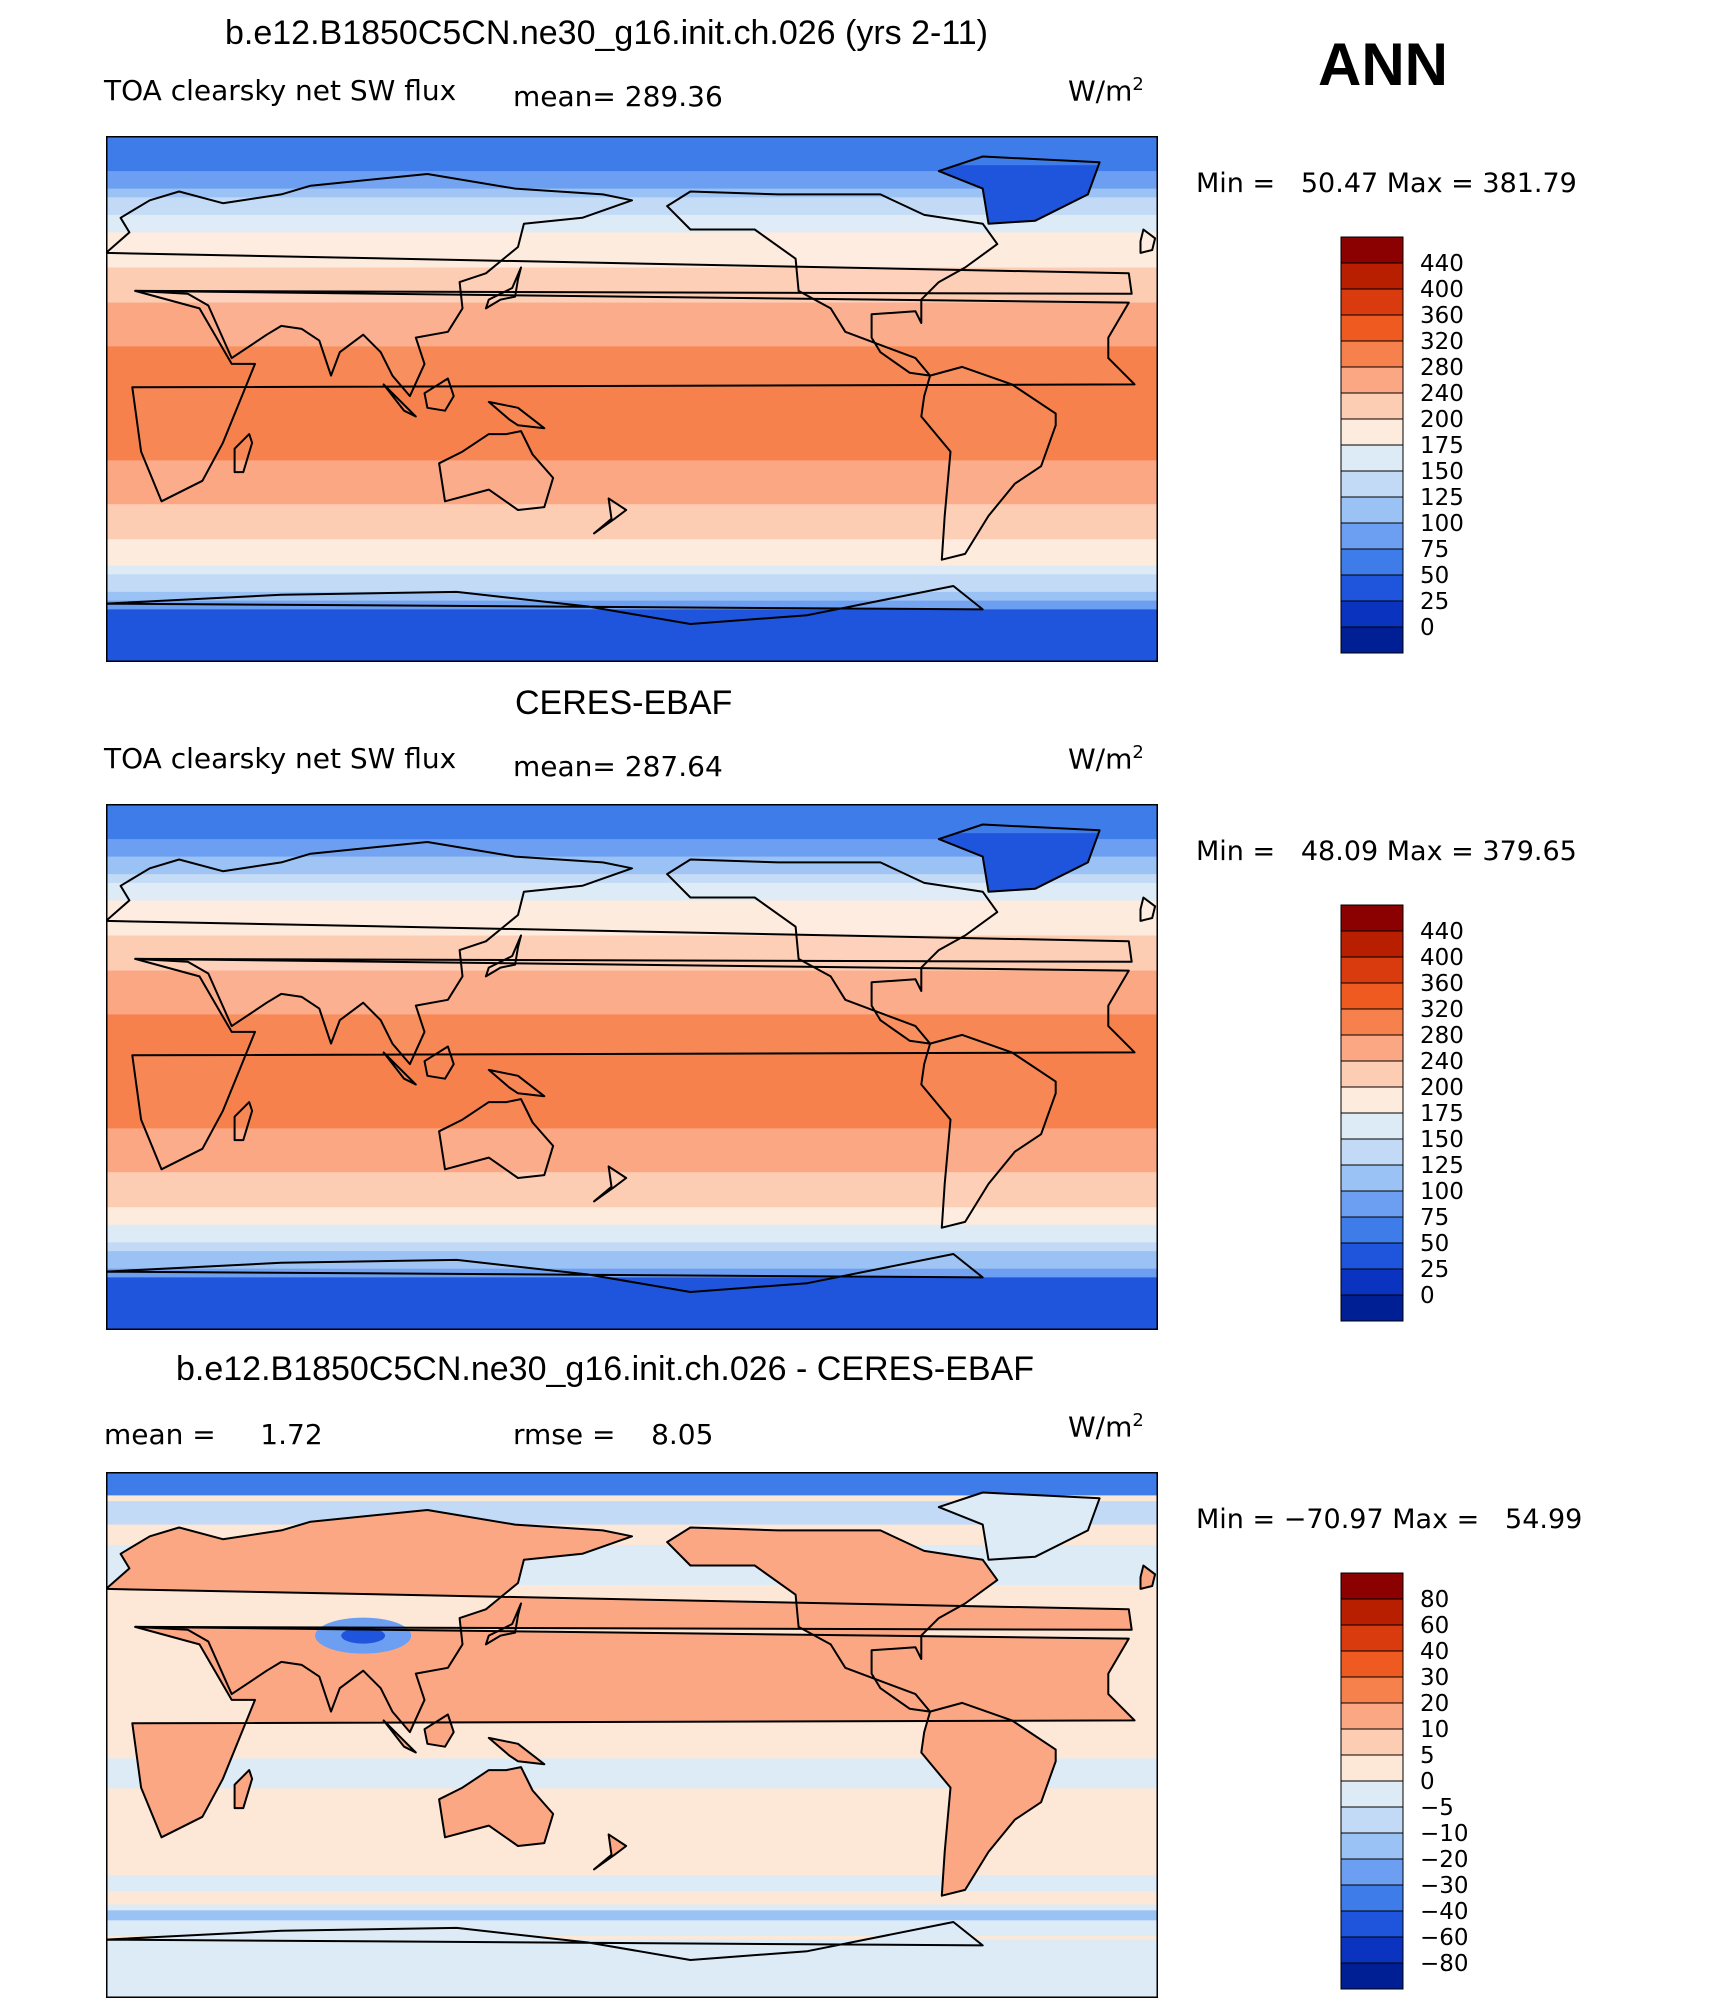 Image resolution: width=1710 pixels, height=1998 pixels. What do you see at coordinates (1106, 90) in the screenshot?
I see `panel-1-units: W/m2` at bounding box center [1106, 90].